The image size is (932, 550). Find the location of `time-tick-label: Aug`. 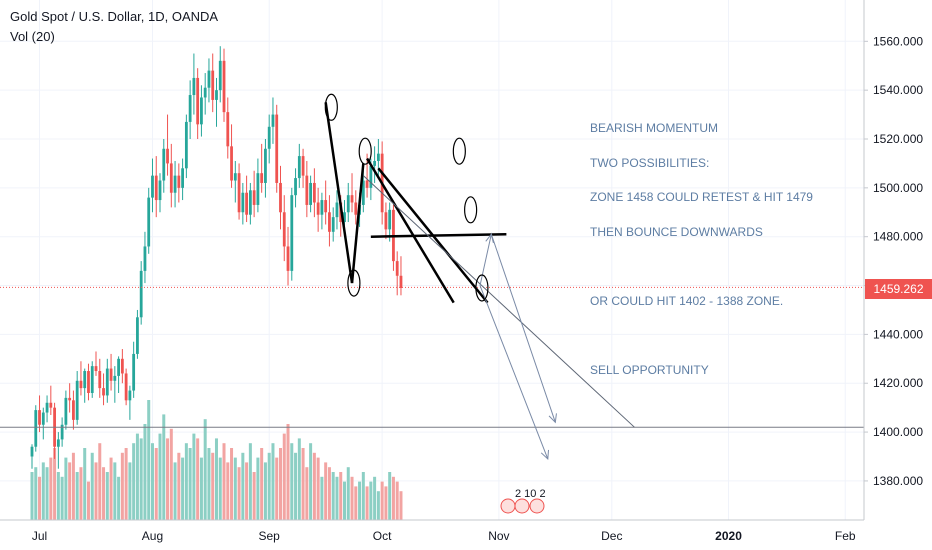

time-tick-label: Aug is located at coordinates (152, 536).